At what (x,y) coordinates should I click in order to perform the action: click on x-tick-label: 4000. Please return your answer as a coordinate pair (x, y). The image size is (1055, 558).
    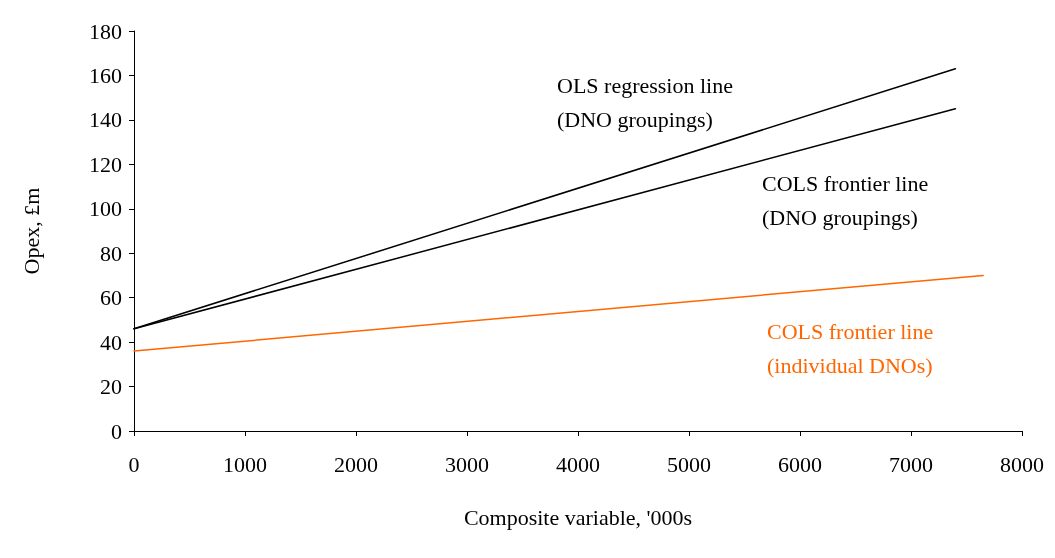
    Looking at the image, I should click on (578, 464).